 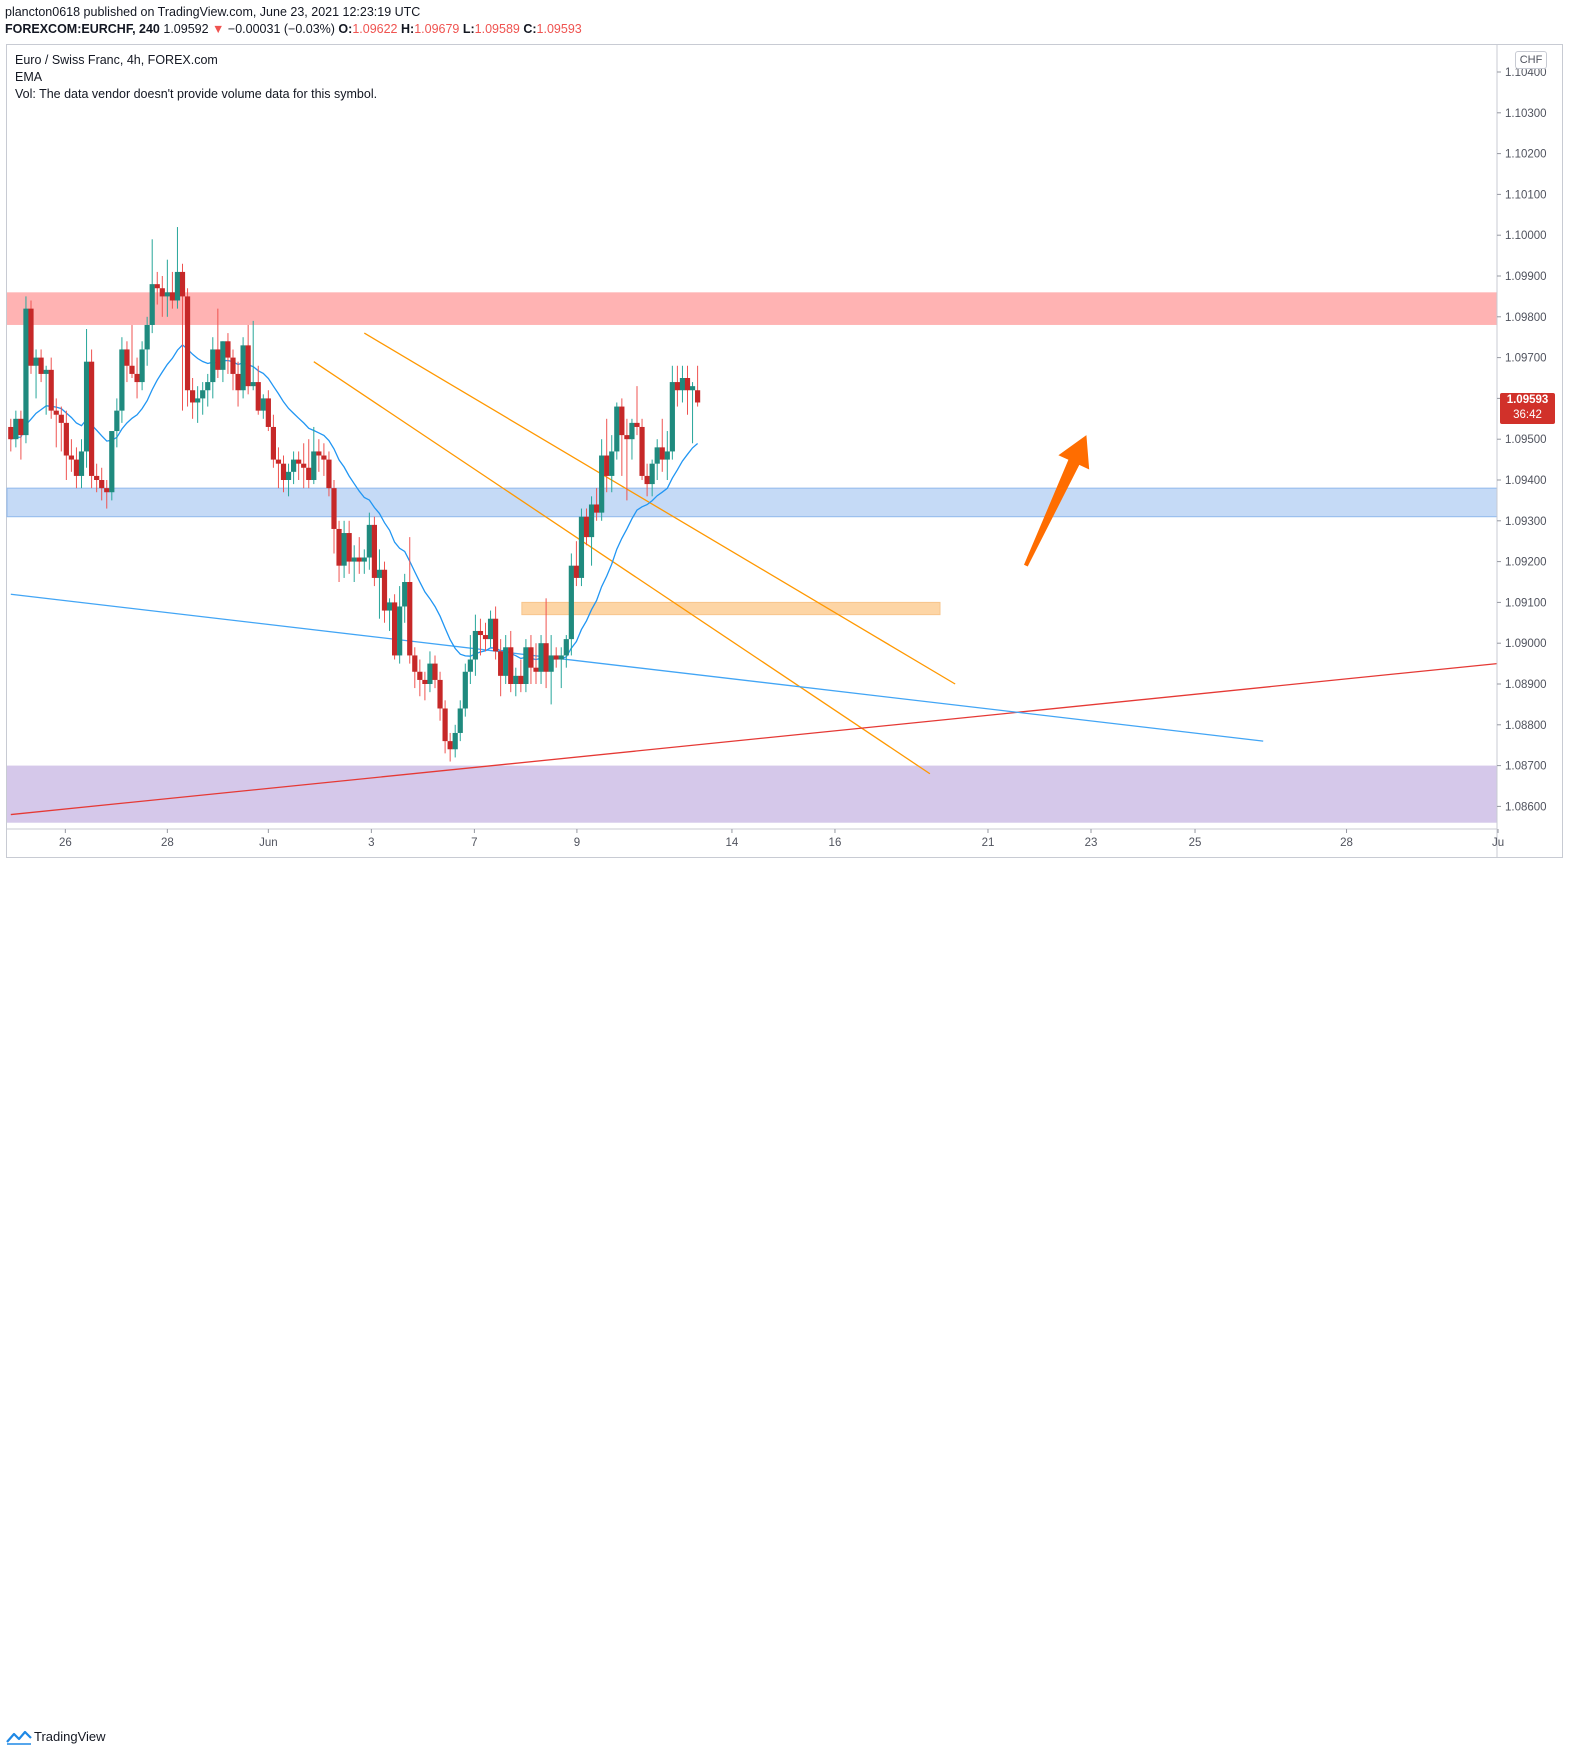 What do you see at coordinates (437, 29) in the screenshot?
I see `high-value: 1.09679` at bounding box center [437, 29].